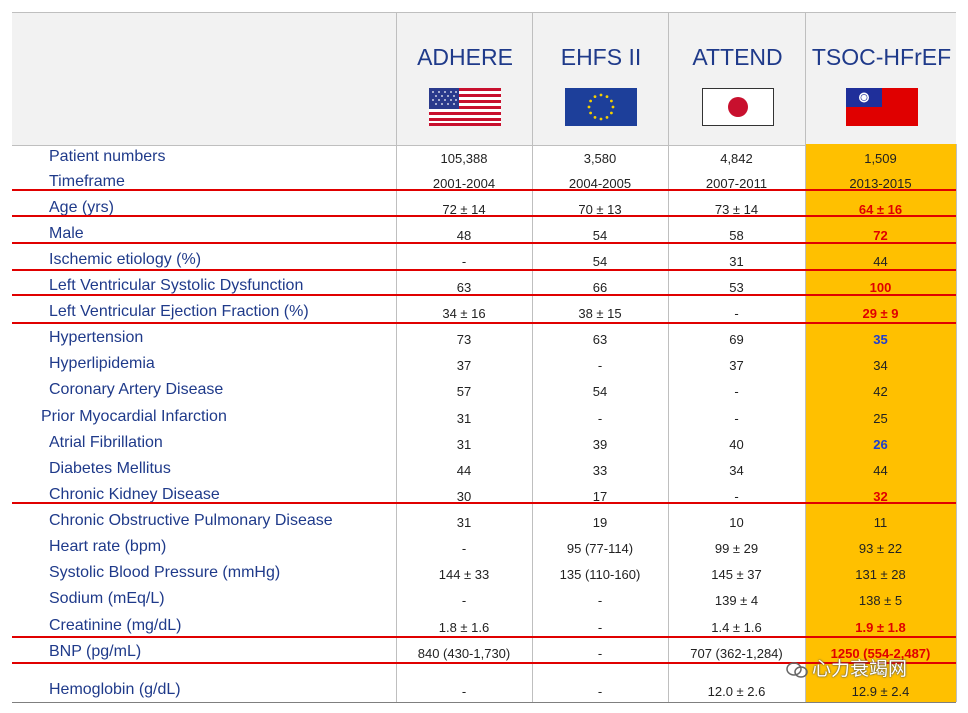 This screenshot has height=713, width=968. Describe the element at coordinates (600, 158) in the screenshot. I see `value-cell: 3,580` at that location.